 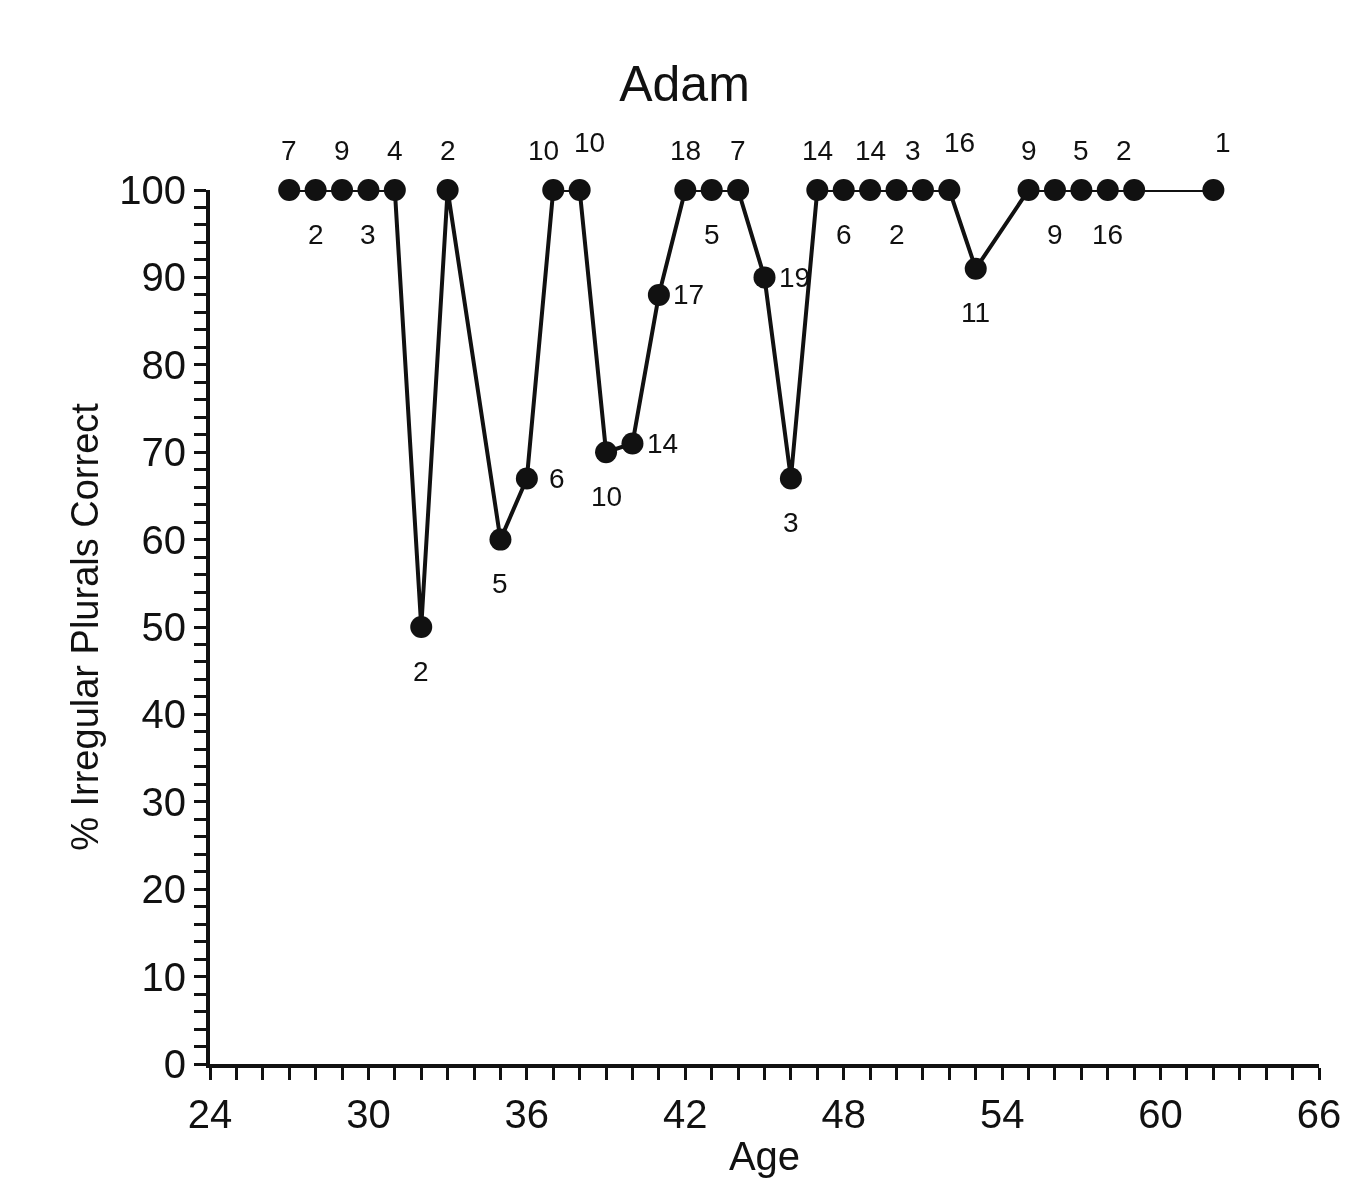 What do you see at coordinates (163, 976) in the screenshot?
I see `y-tick-label: 10` at bounding box center [163, 976].